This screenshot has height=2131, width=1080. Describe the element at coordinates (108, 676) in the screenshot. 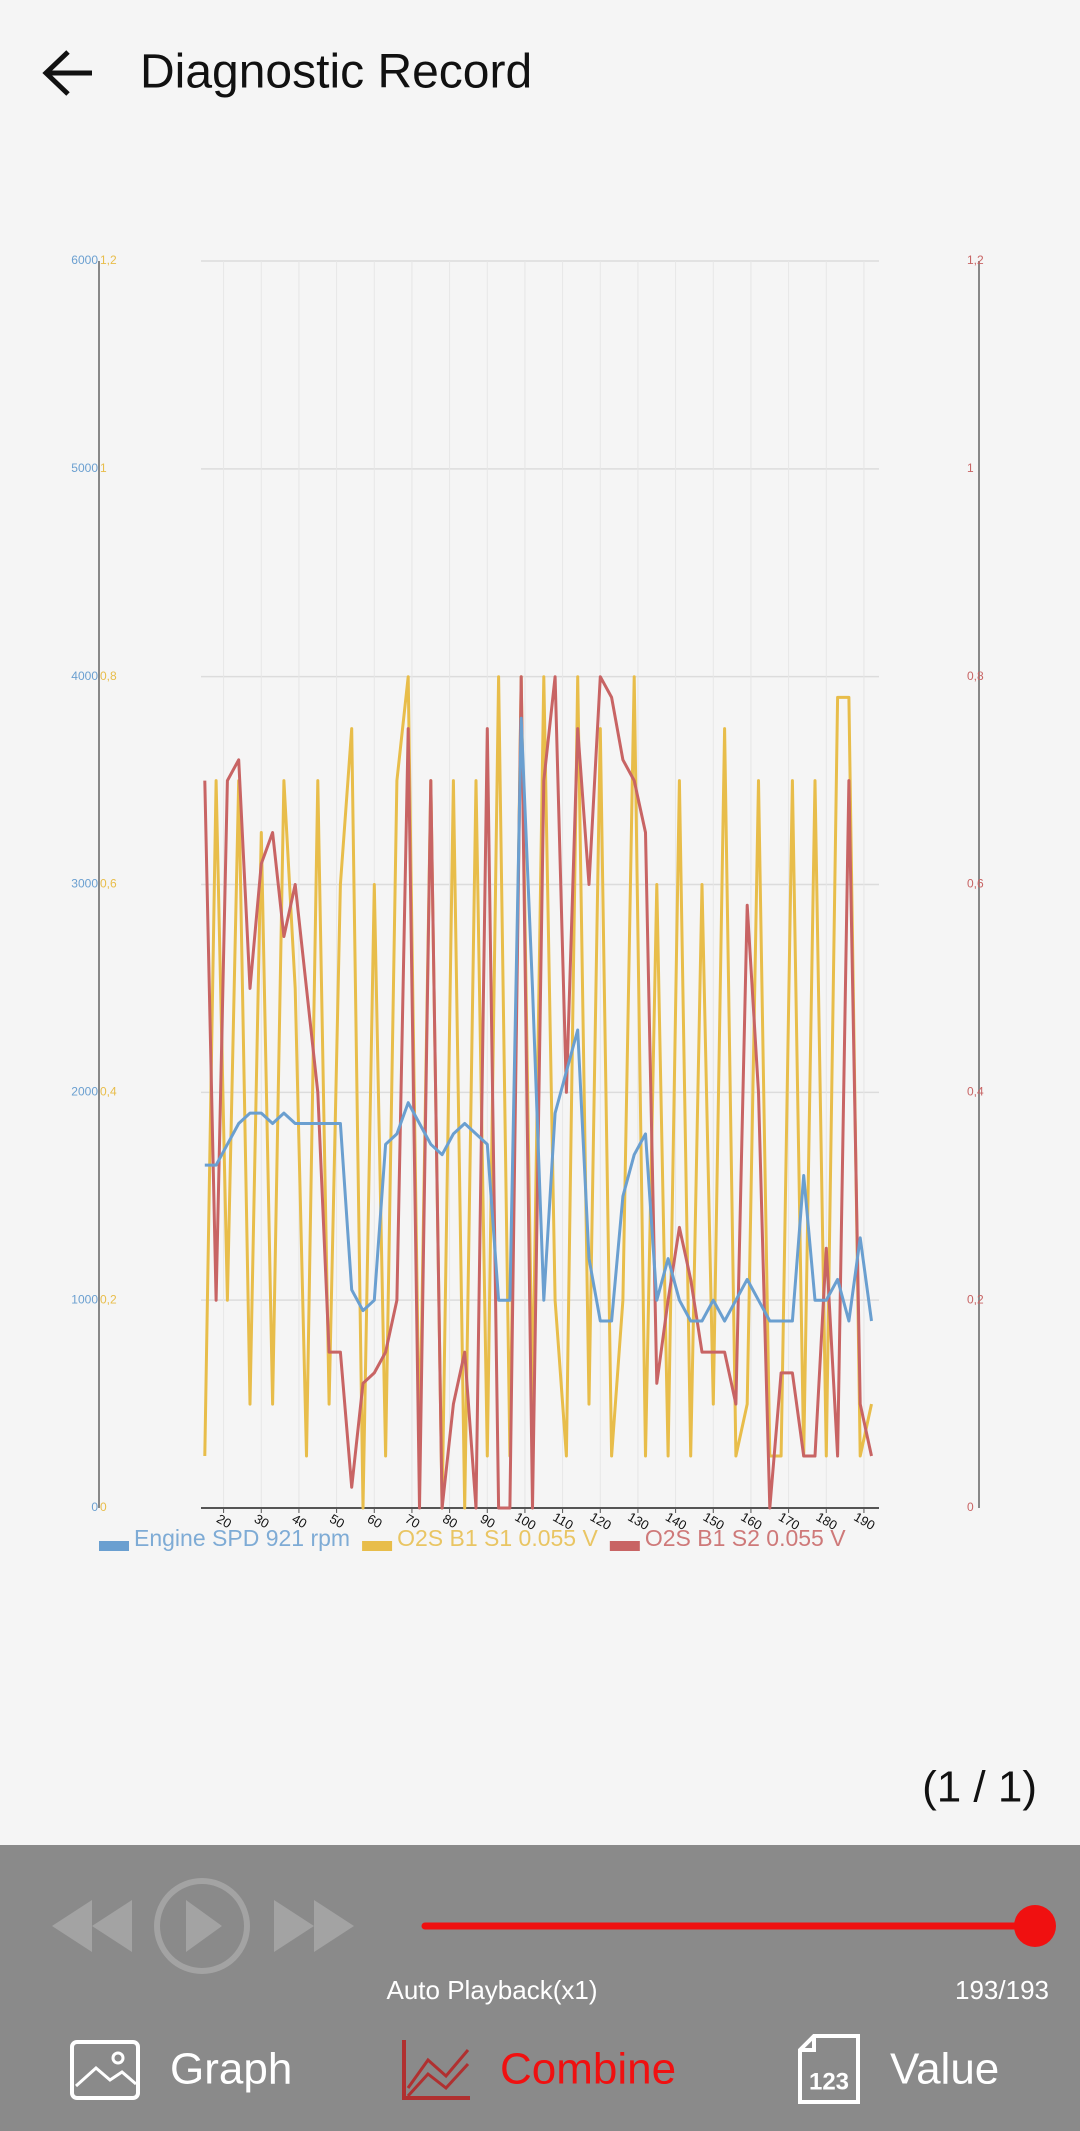

I see `y2-tick-label: 0,8` at that location.